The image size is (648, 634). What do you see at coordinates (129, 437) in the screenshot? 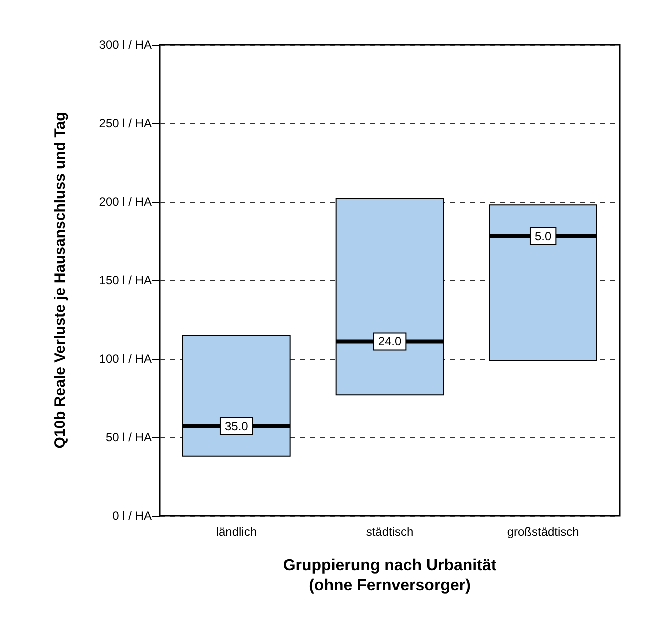
I see `y-tick-label: 50 l / HA` at bounding box center [129, 437].